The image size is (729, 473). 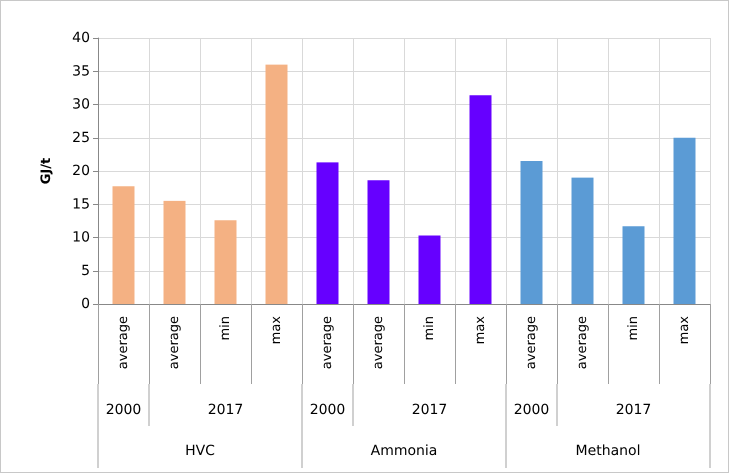 I want to click on y-tick-label: 20, so click(x=81, y=171).